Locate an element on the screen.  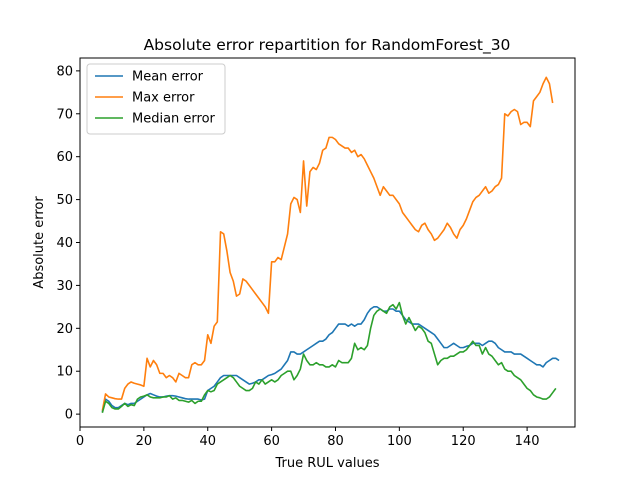
y-tick-label: 50 is located at coordinates (64, 200).